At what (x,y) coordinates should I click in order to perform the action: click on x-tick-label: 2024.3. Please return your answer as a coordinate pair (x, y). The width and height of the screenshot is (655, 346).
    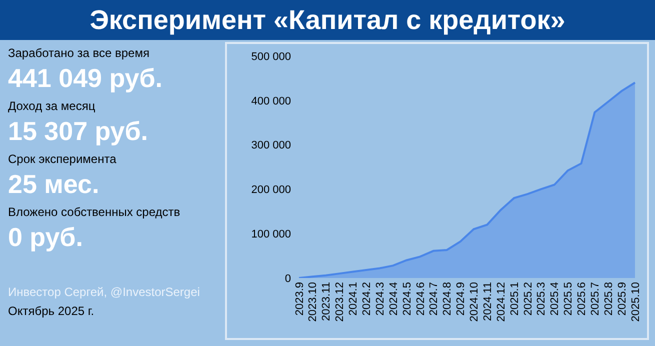
    Looking at the image, I should click on (380, 299).